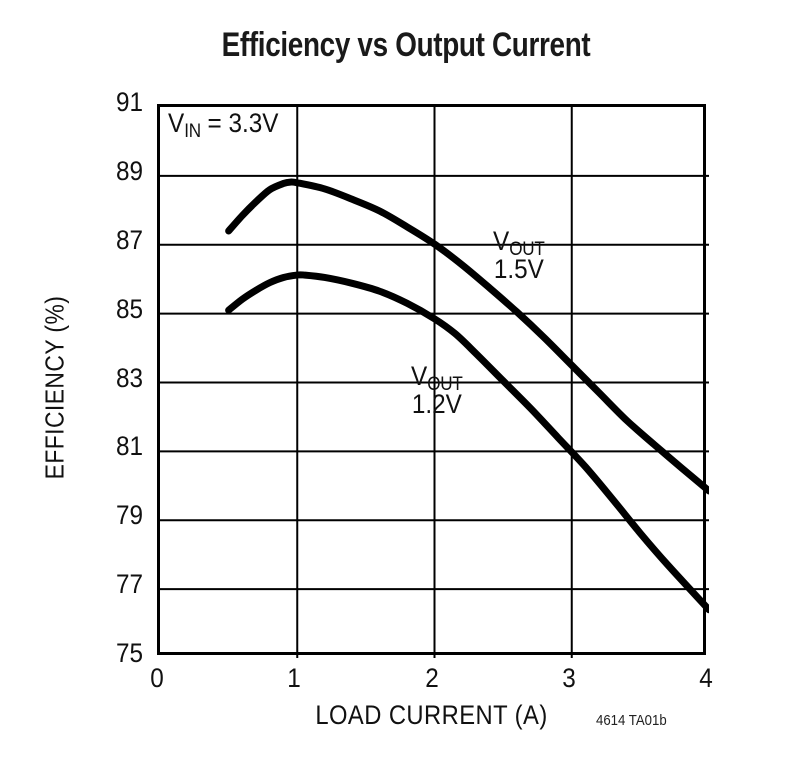 The image size is (812, 772). What do you see at coordinates (568, 678) in the screenshot?
I see `x-tick-label-3: 3` at bounding box center [568, 678].